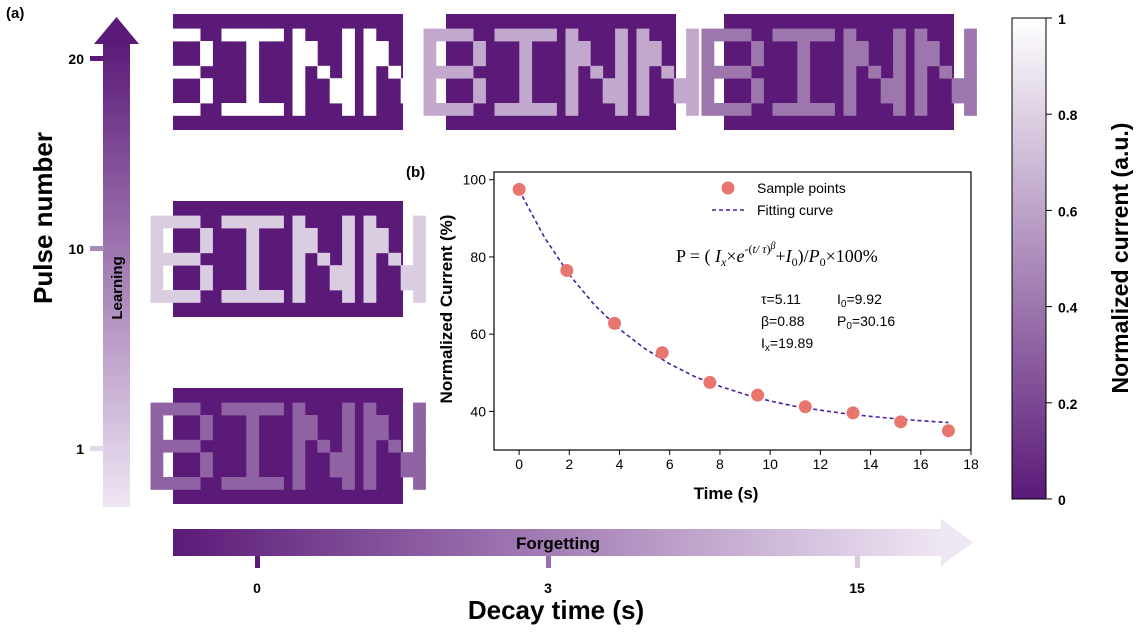 Image resolution: width=1140 pixels, height=634 pixels. I want to click on colorbar-tick: 1, so click(1056, 19).